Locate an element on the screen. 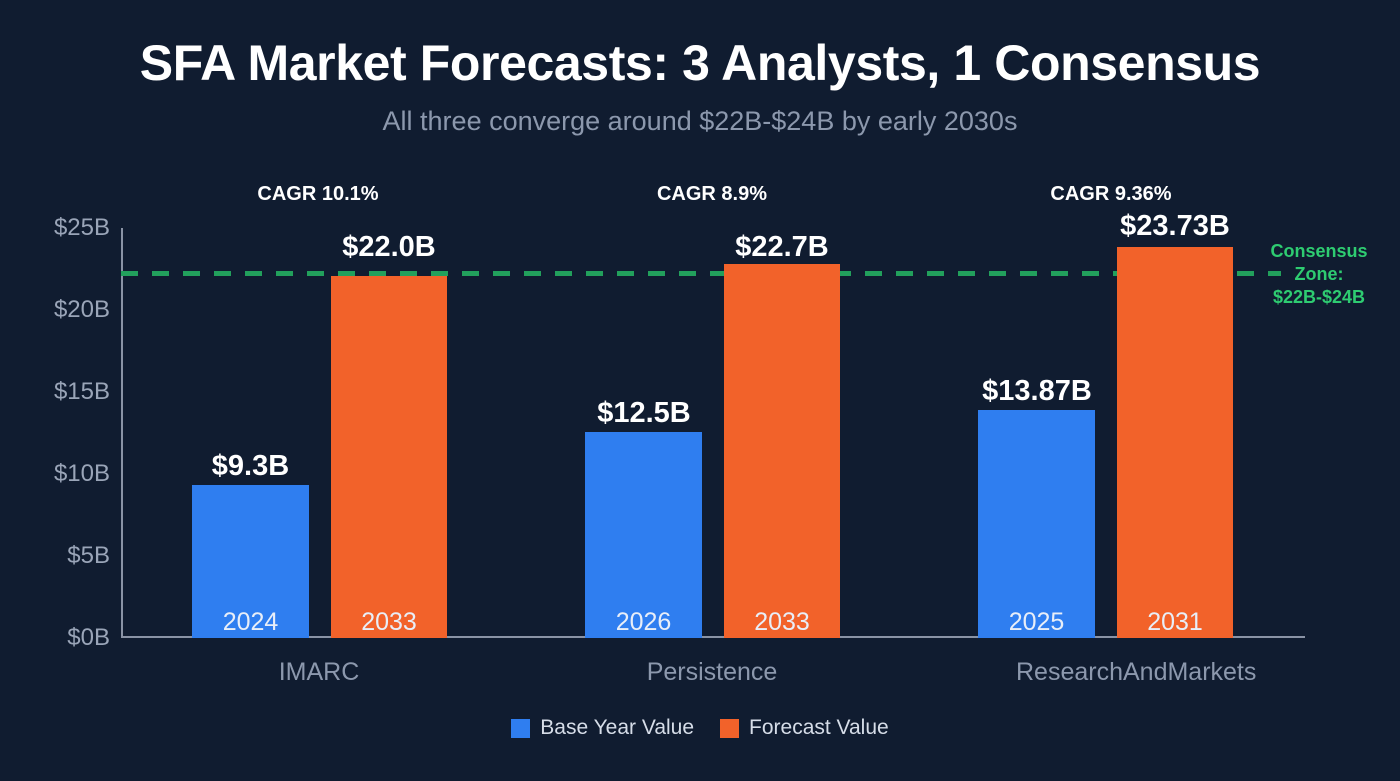 Image resolution: width=1400 pixels, height=781 pixels. bar-year-label: 2026 is located at coordinates (643, 622).